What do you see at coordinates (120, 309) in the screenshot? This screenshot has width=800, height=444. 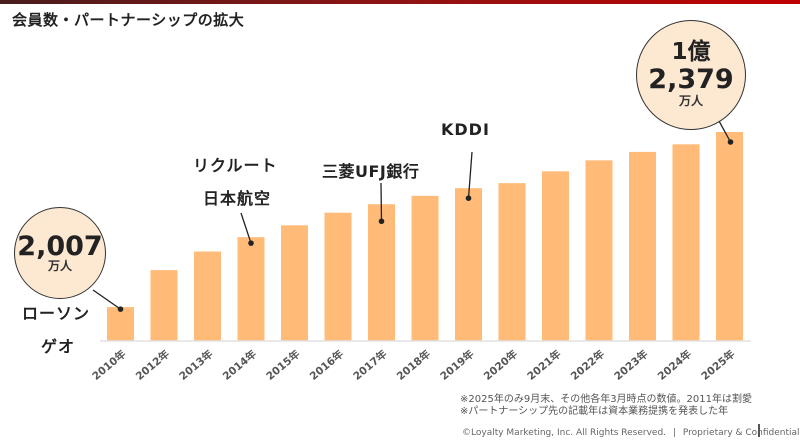 I see `leader-lawson-dot` at bounding box center [120, 309].